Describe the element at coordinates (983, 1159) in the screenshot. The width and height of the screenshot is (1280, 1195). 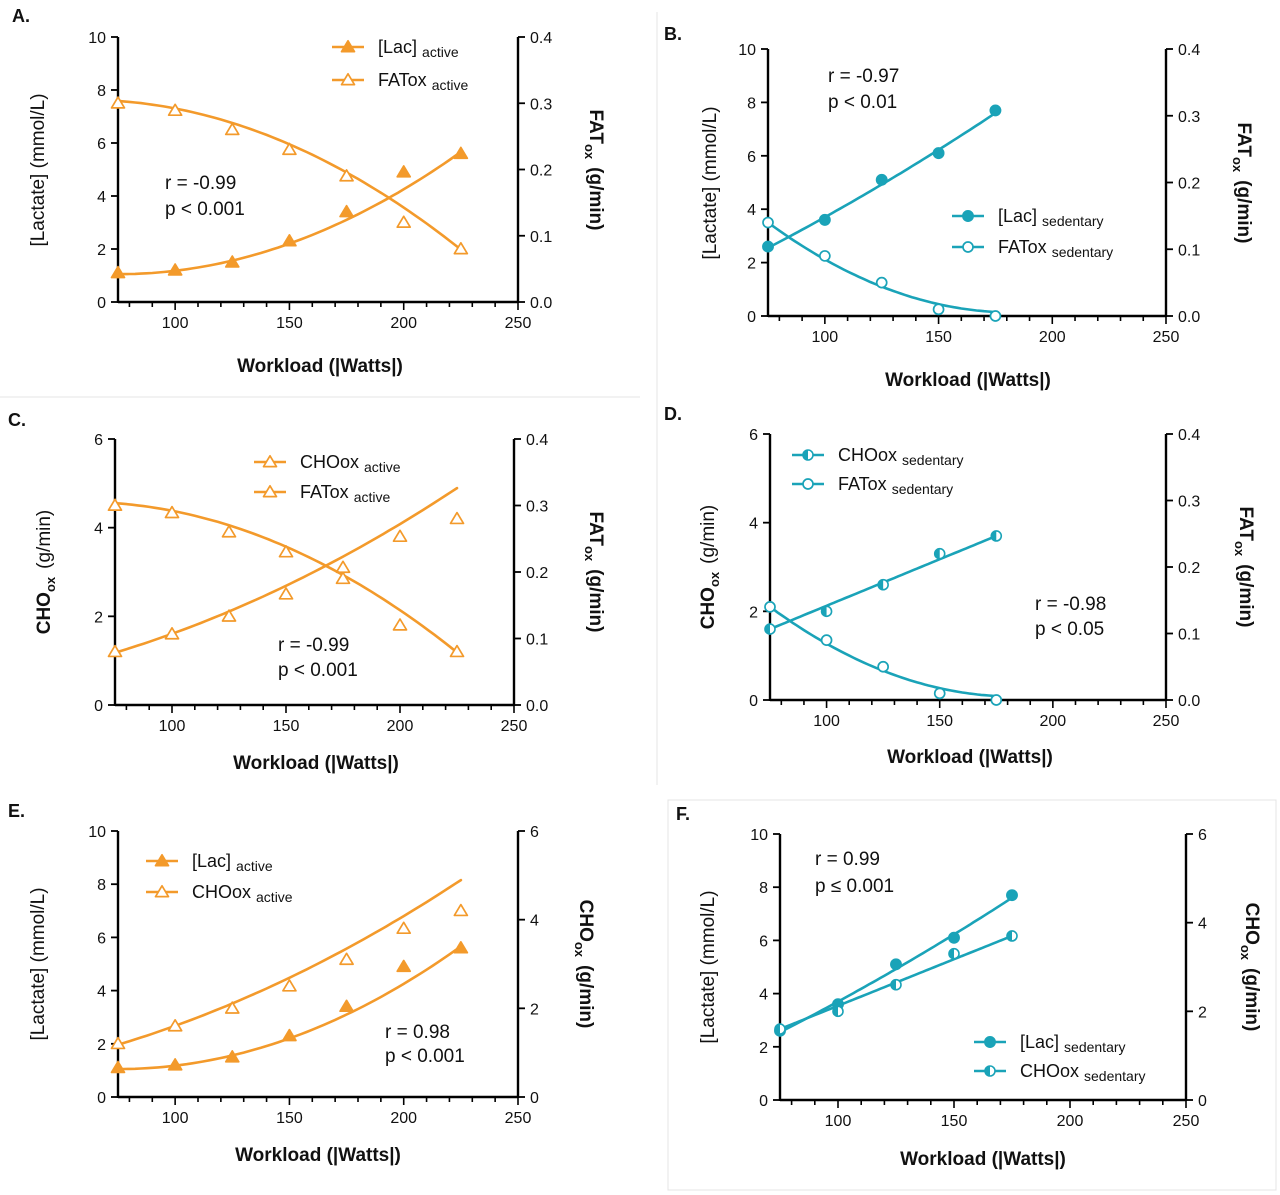
I see `x-axis-title: Workload (|Watts|)` at that location.